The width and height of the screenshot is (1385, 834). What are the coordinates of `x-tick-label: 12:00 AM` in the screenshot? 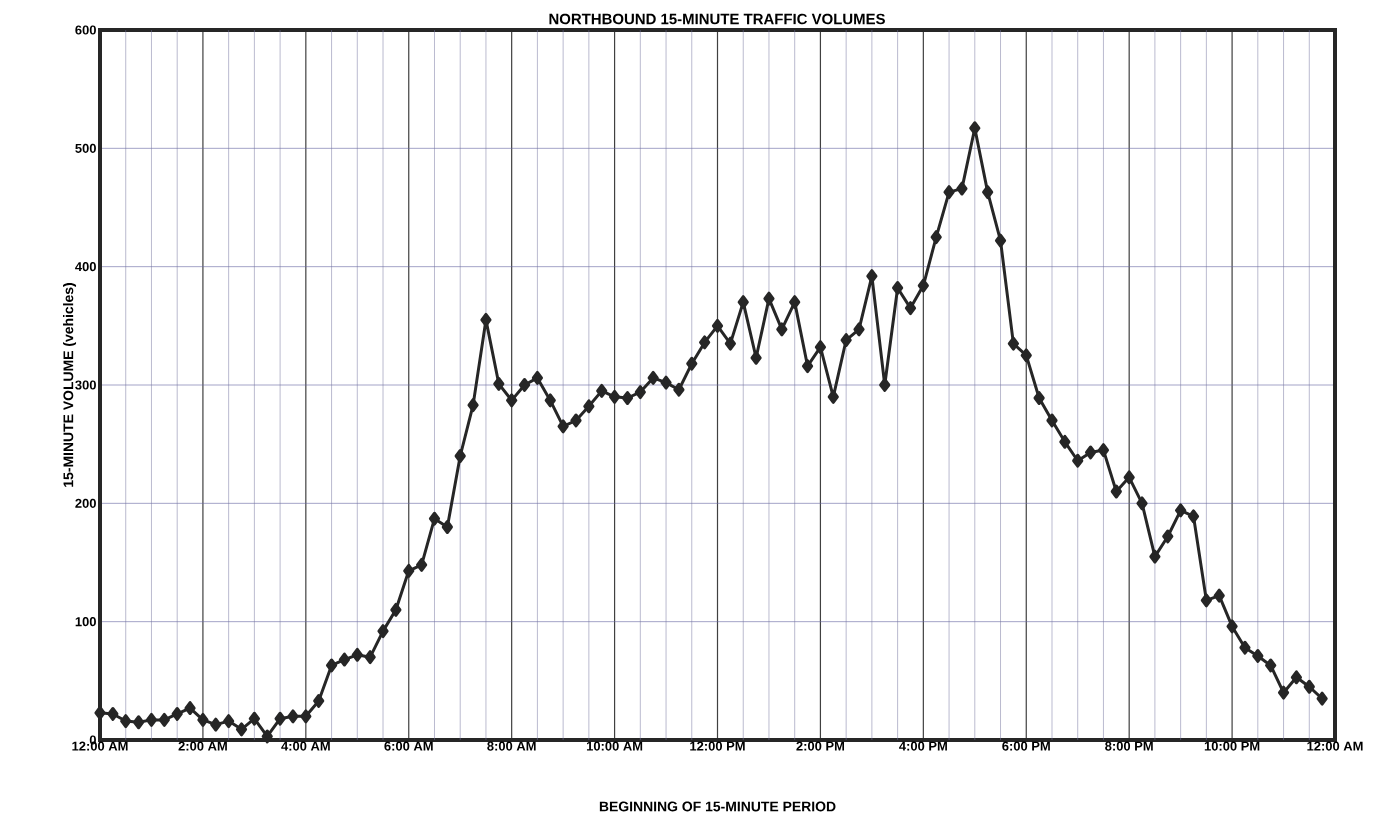 It's located at (1335, 746).